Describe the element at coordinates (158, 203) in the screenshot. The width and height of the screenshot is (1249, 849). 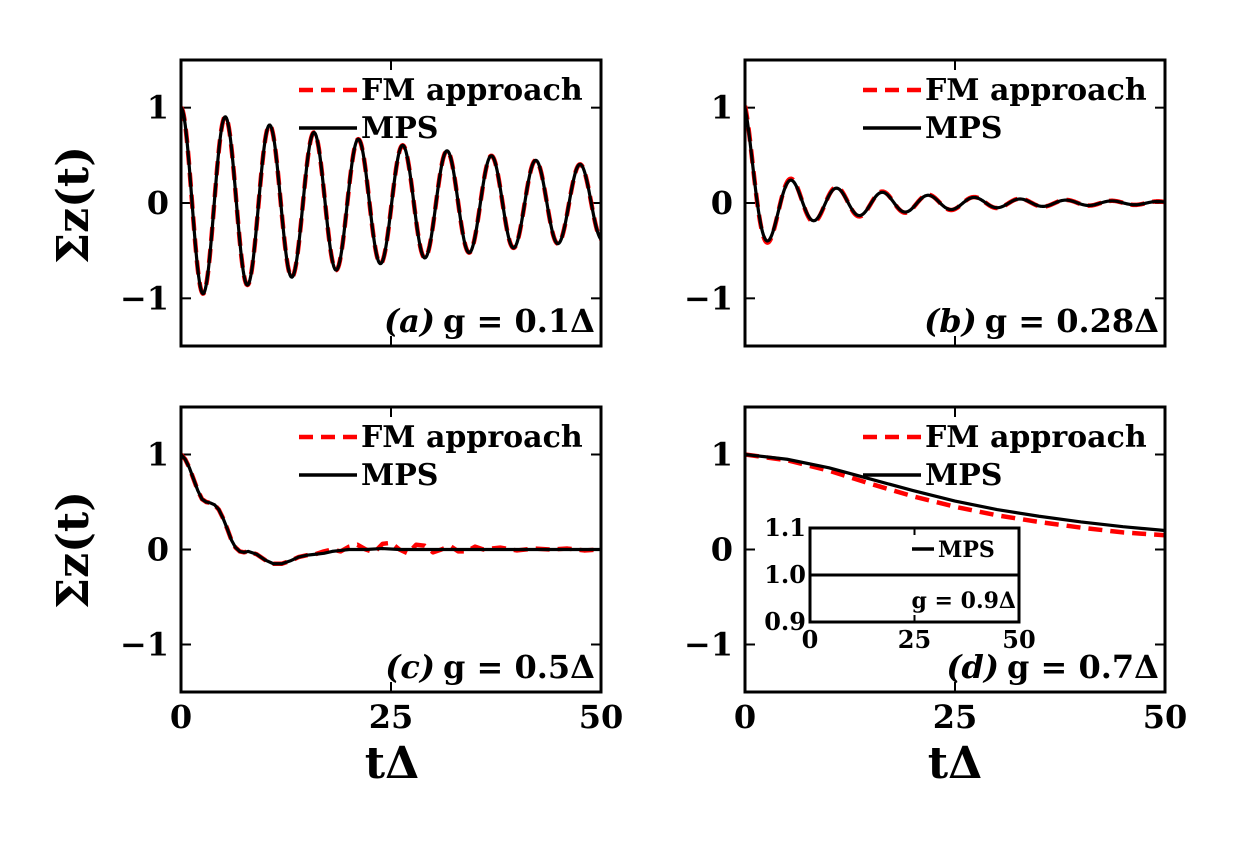
I see `panel-a-ytick-label-1: 0` at that location.